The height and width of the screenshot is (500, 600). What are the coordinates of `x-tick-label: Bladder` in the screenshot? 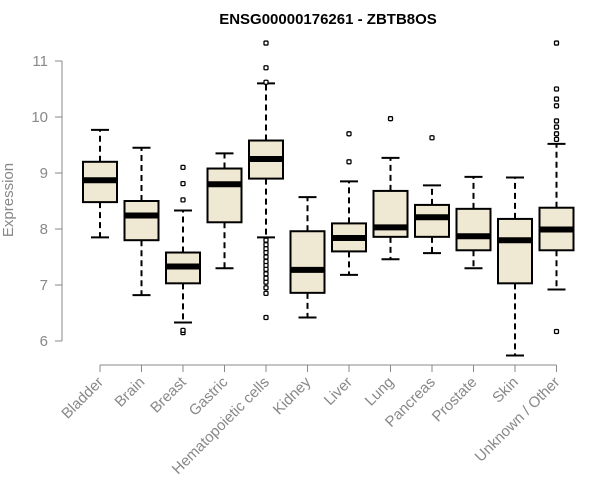 It's located at (82, 398).